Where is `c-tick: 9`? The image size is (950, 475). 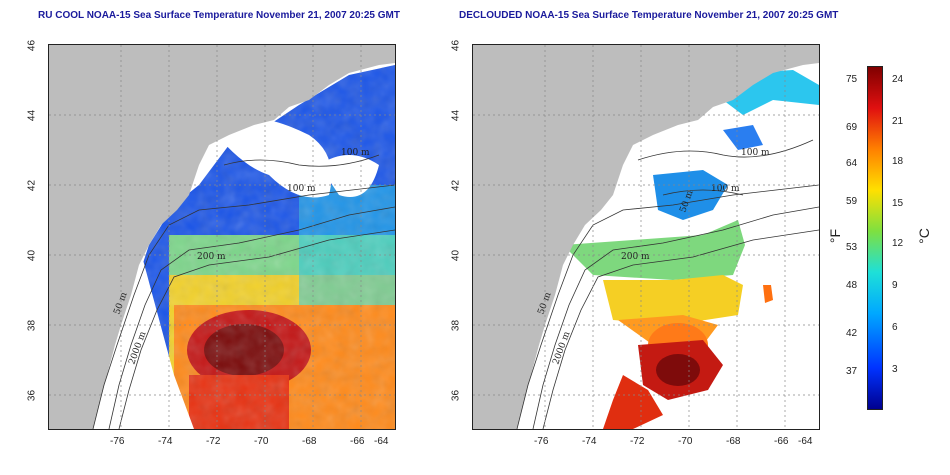 c-tick: 9 is located at coordinates (895, 285).